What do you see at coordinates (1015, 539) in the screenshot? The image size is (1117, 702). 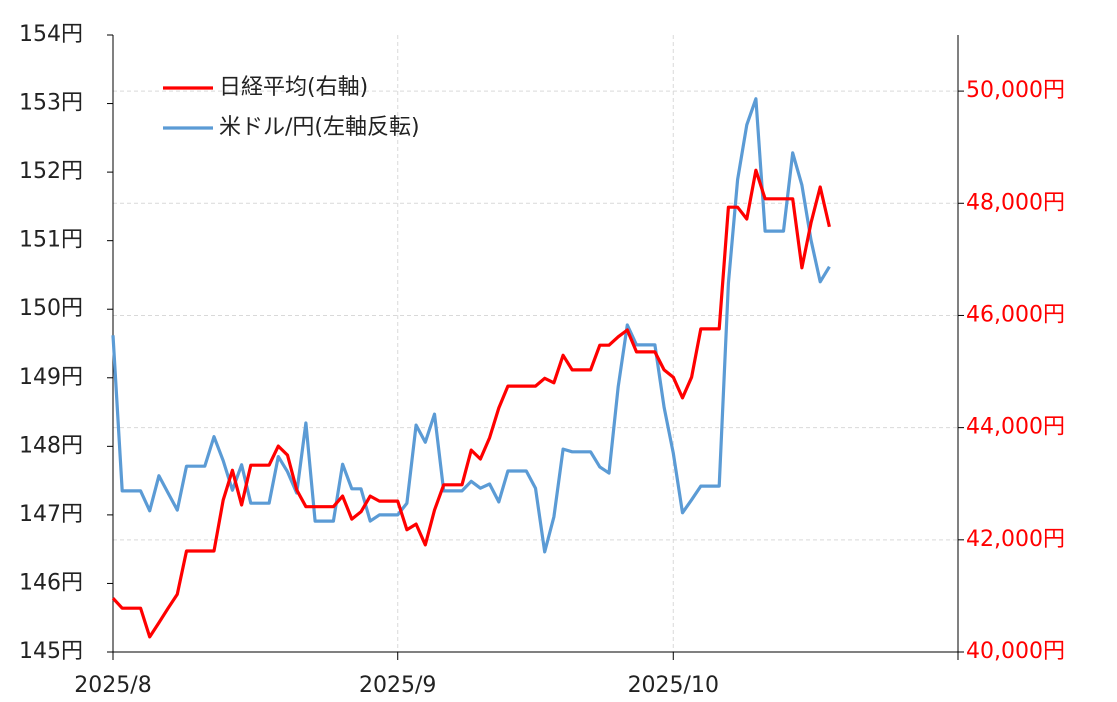 I see `y2-tick-label: 42,000円` at bounding box center [1015, 539].